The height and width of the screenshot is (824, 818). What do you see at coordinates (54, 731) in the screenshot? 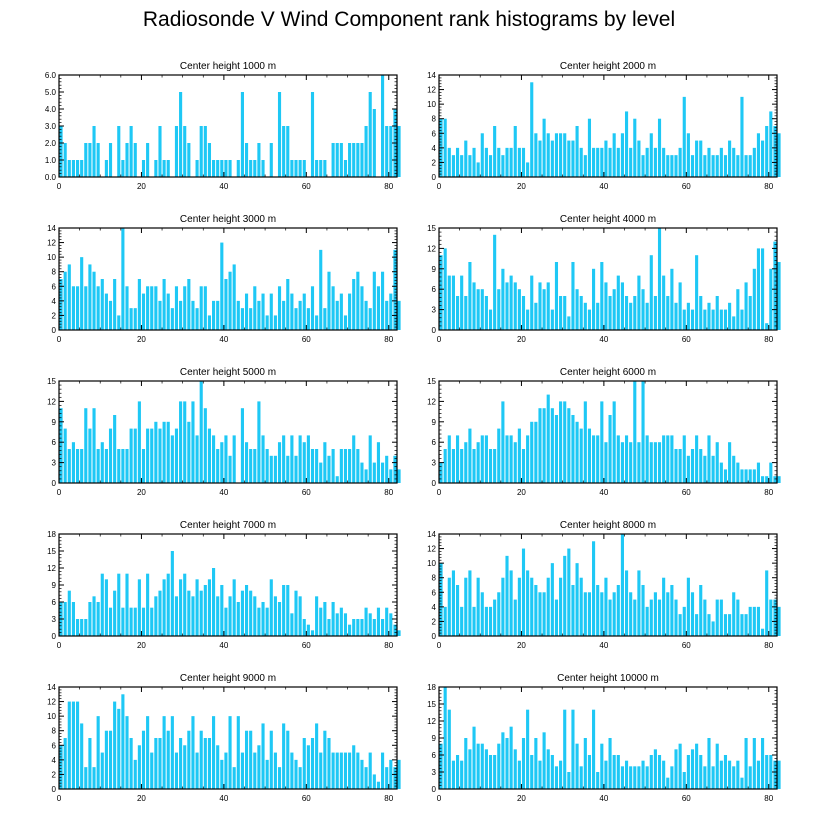
I see `y-tick-label: 8` at bounding box center [54, 731].